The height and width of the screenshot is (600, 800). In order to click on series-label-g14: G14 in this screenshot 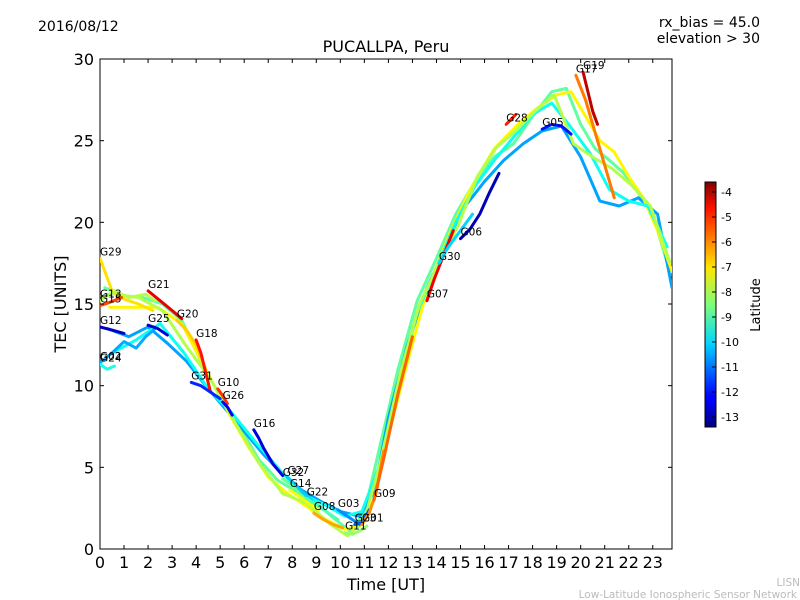, I will do `click(301, 484)`.